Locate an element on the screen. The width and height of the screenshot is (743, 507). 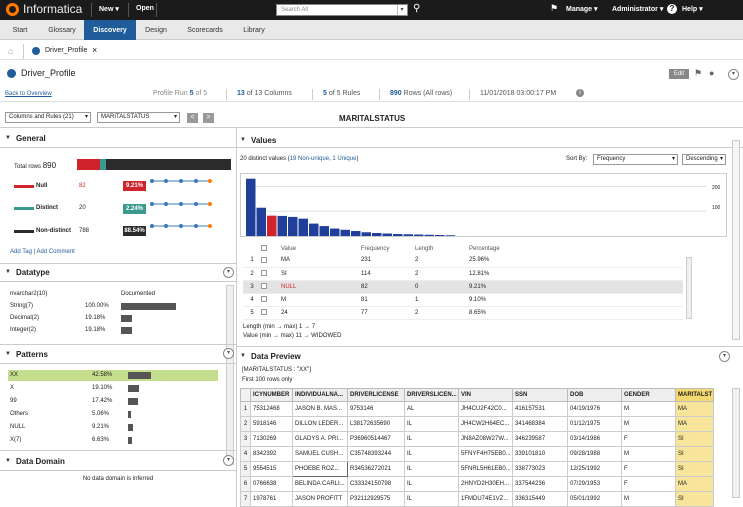
pattern-row: 99 17.42% is located at coordinates (113, 401).